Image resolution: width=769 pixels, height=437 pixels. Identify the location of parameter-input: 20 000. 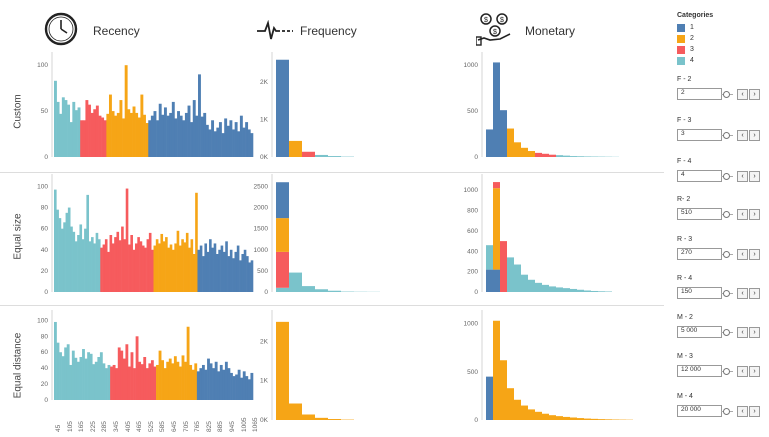
(699, 411).